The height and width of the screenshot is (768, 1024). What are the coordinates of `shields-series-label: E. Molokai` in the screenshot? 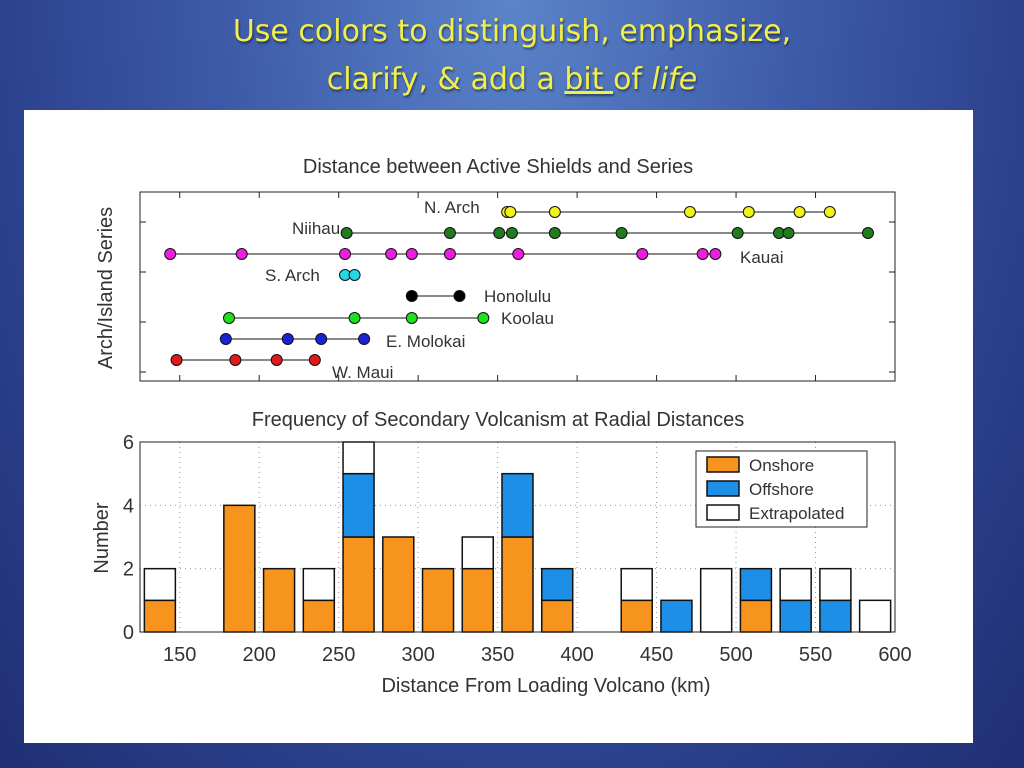 It's located at (425, 341).